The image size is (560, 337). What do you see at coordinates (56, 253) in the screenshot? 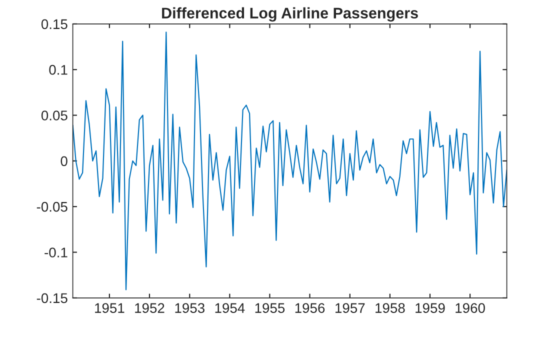
I see `y-tick-label: -0.1` at bounding box center [56, 253].